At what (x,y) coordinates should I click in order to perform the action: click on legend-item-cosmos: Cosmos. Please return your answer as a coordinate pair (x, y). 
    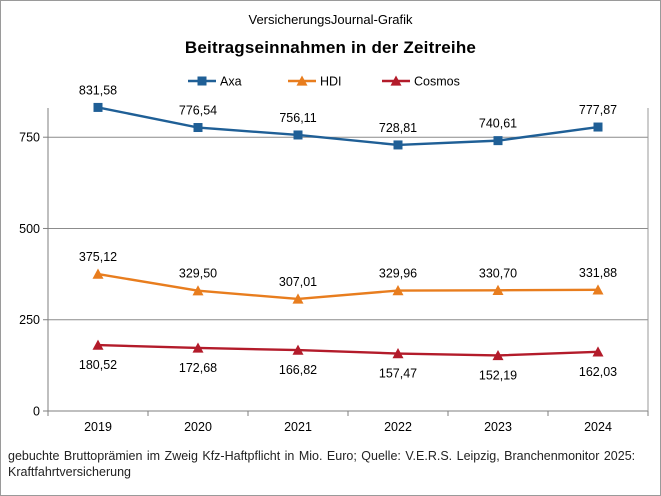
    Looking at the image, I should click on (421, 82).